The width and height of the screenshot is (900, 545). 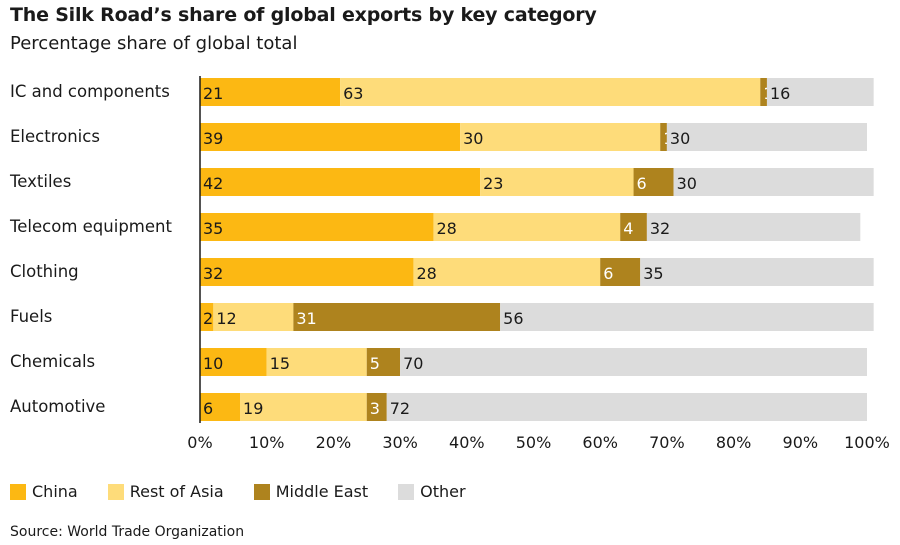 What do you see at coordinates (513, 318) in the screenshot?
I see `data-label-fuels-other: 56` at bounding box center [513, 318].